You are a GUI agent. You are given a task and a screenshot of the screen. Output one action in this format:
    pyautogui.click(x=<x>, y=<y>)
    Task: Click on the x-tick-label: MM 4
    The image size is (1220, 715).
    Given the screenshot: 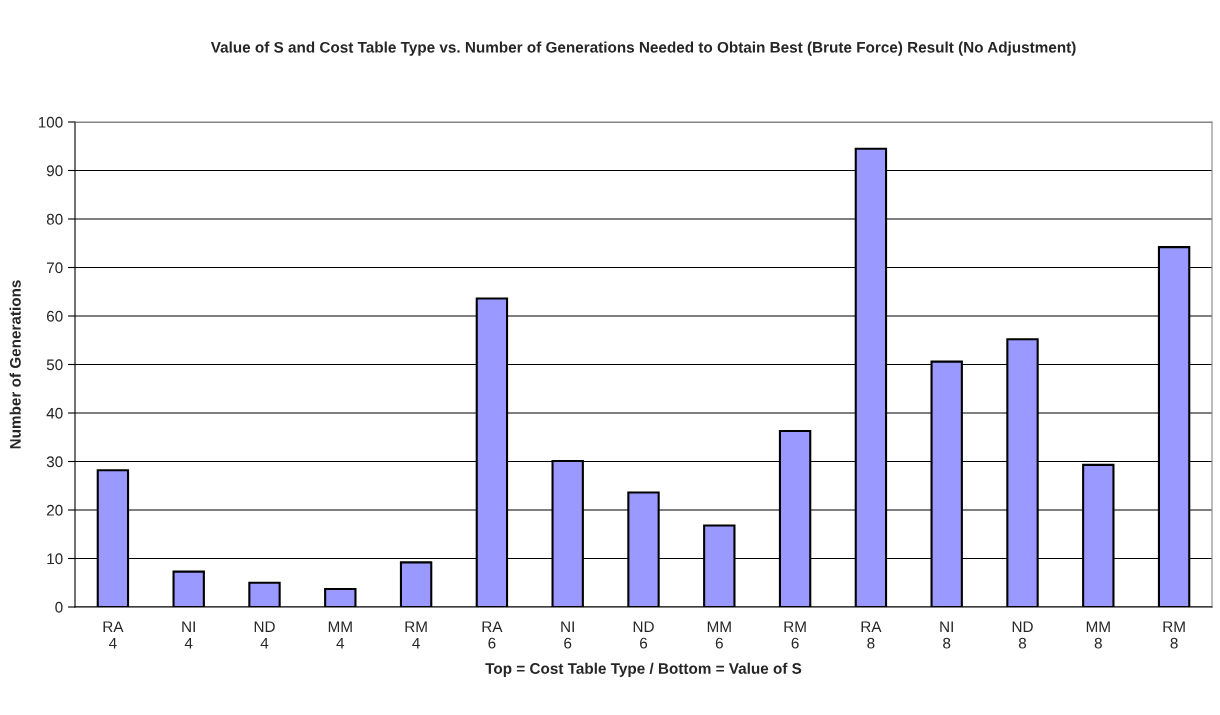 What is the action you would take?
    pyautogui.click(x=340, y=635)
    